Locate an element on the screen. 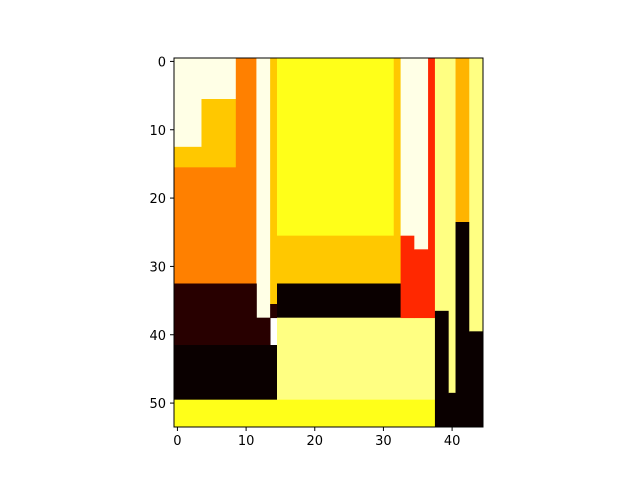 The width and height of the screenshot is (640, 480). y-tick-label: 30 is located at coordinates (157, 267).